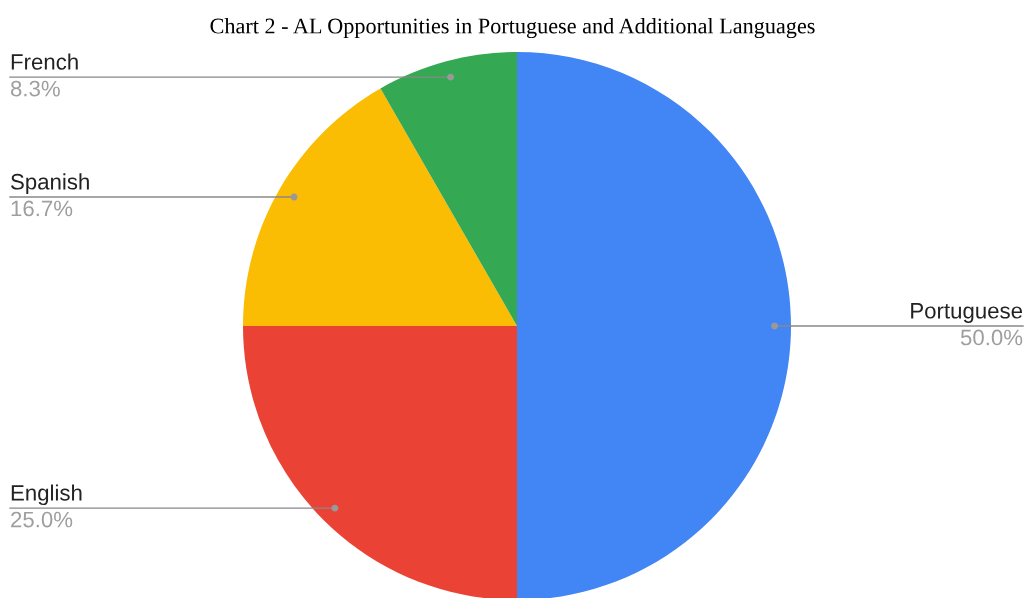 The height and width of the screenshot is (598, 1025). I want to click on data-label: 25.0%, so click(42, 519).